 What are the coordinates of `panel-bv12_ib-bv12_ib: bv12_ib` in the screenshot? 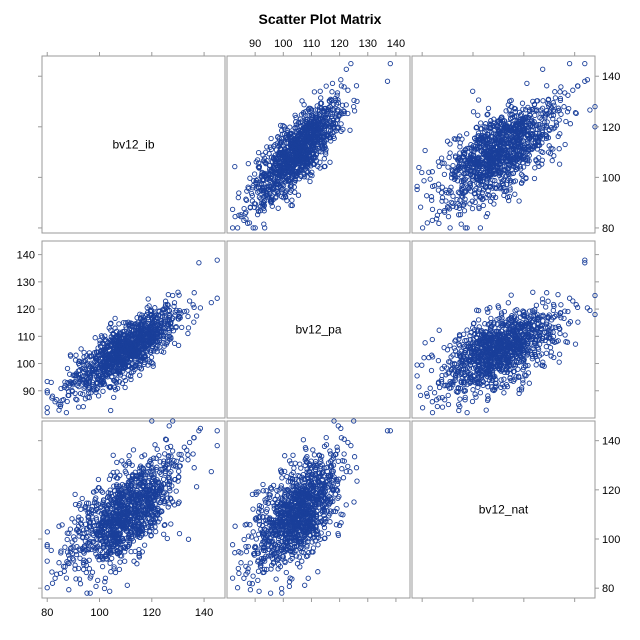 It's located at (133, 144).